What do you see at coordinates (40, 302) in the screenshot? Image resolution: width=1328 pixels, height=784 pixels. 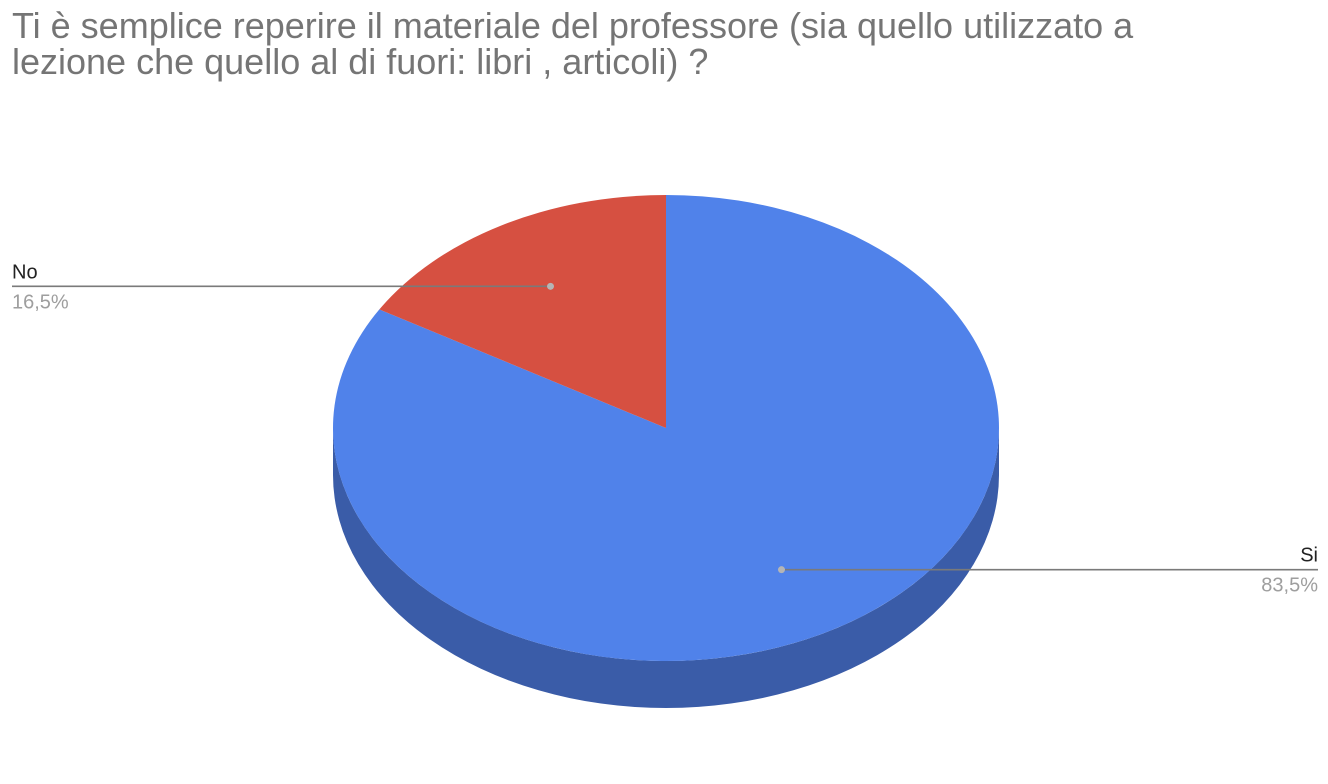 I see `slice-value-no: 16,5%` at bounding box center [40, 302].